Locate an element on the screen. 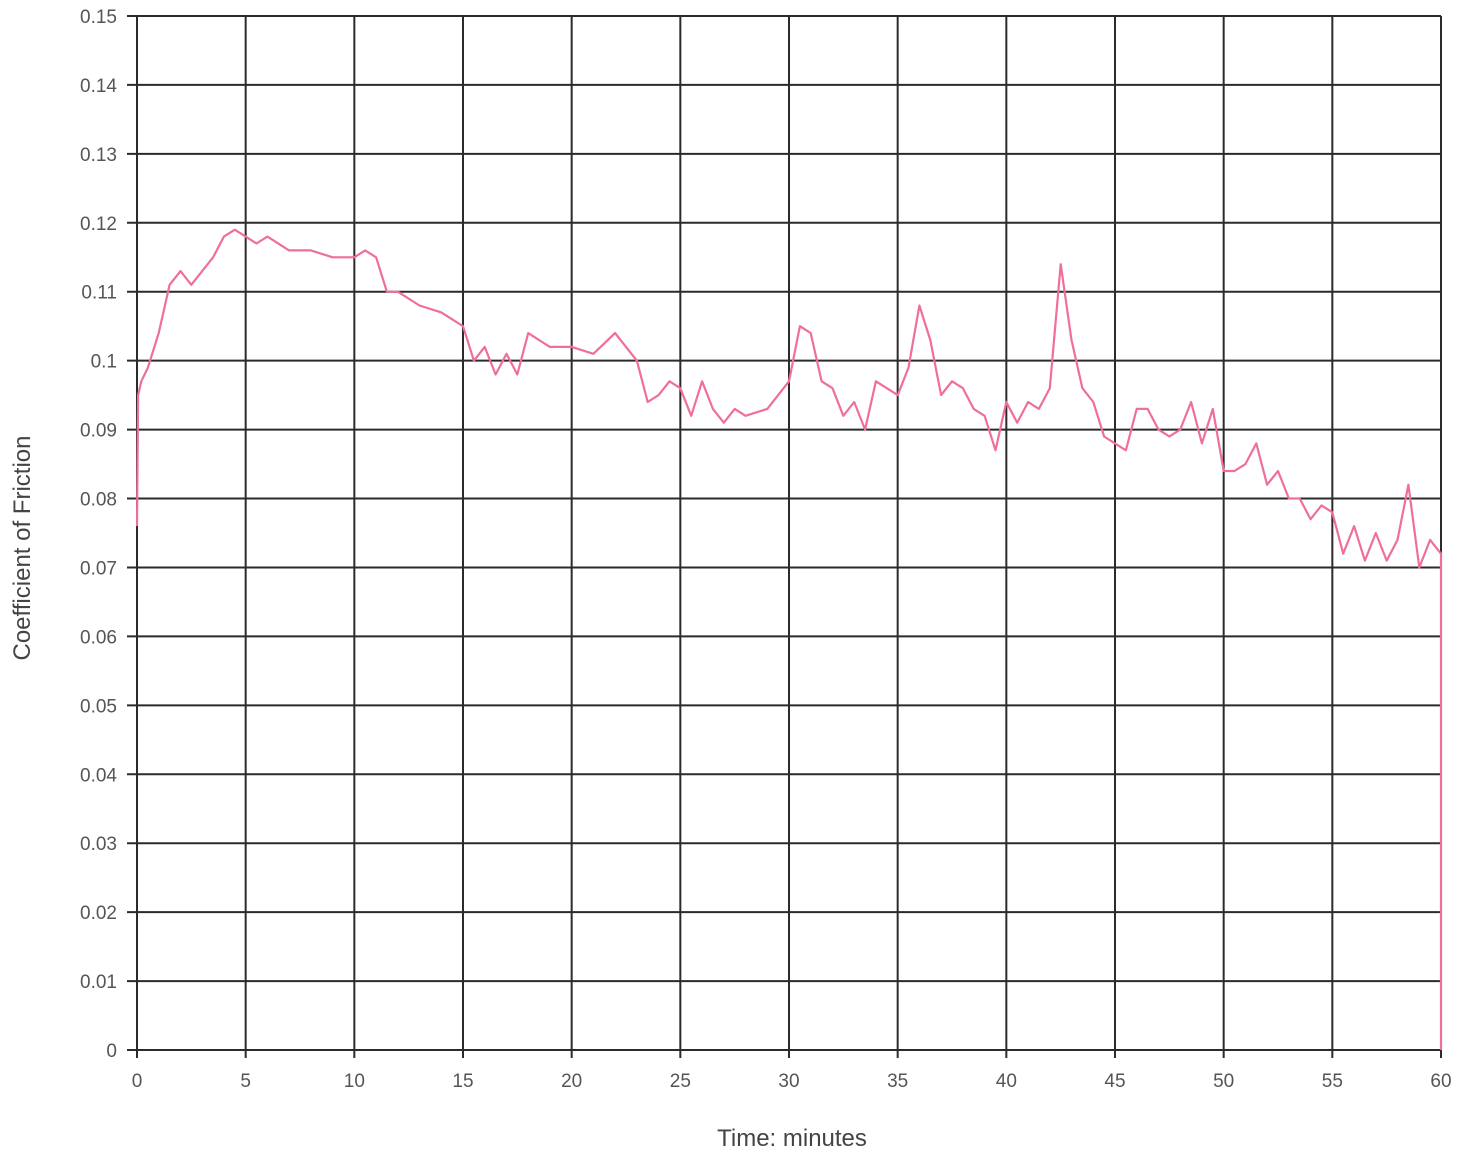 The height and width of the screenshot is (1154, 1472). x-axis-ticks: 0 5 10 15 20 25 30 35 40 45 50 55 60 is located at coordinates (792, 1081).